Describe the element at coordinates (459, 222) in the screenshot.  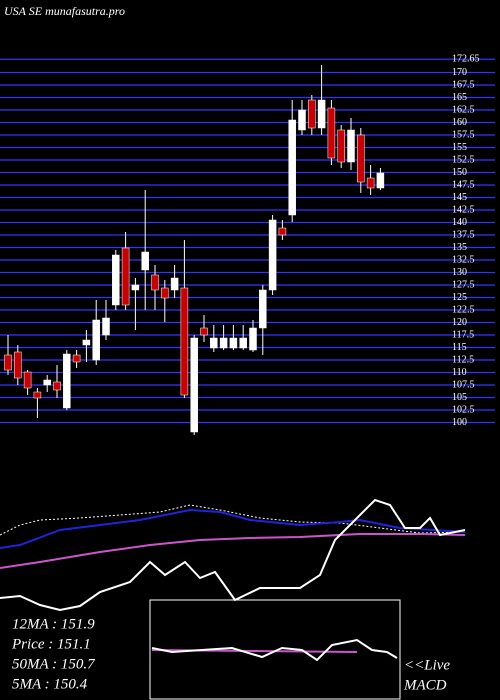
I see `y-tick-label: 140` at that location.